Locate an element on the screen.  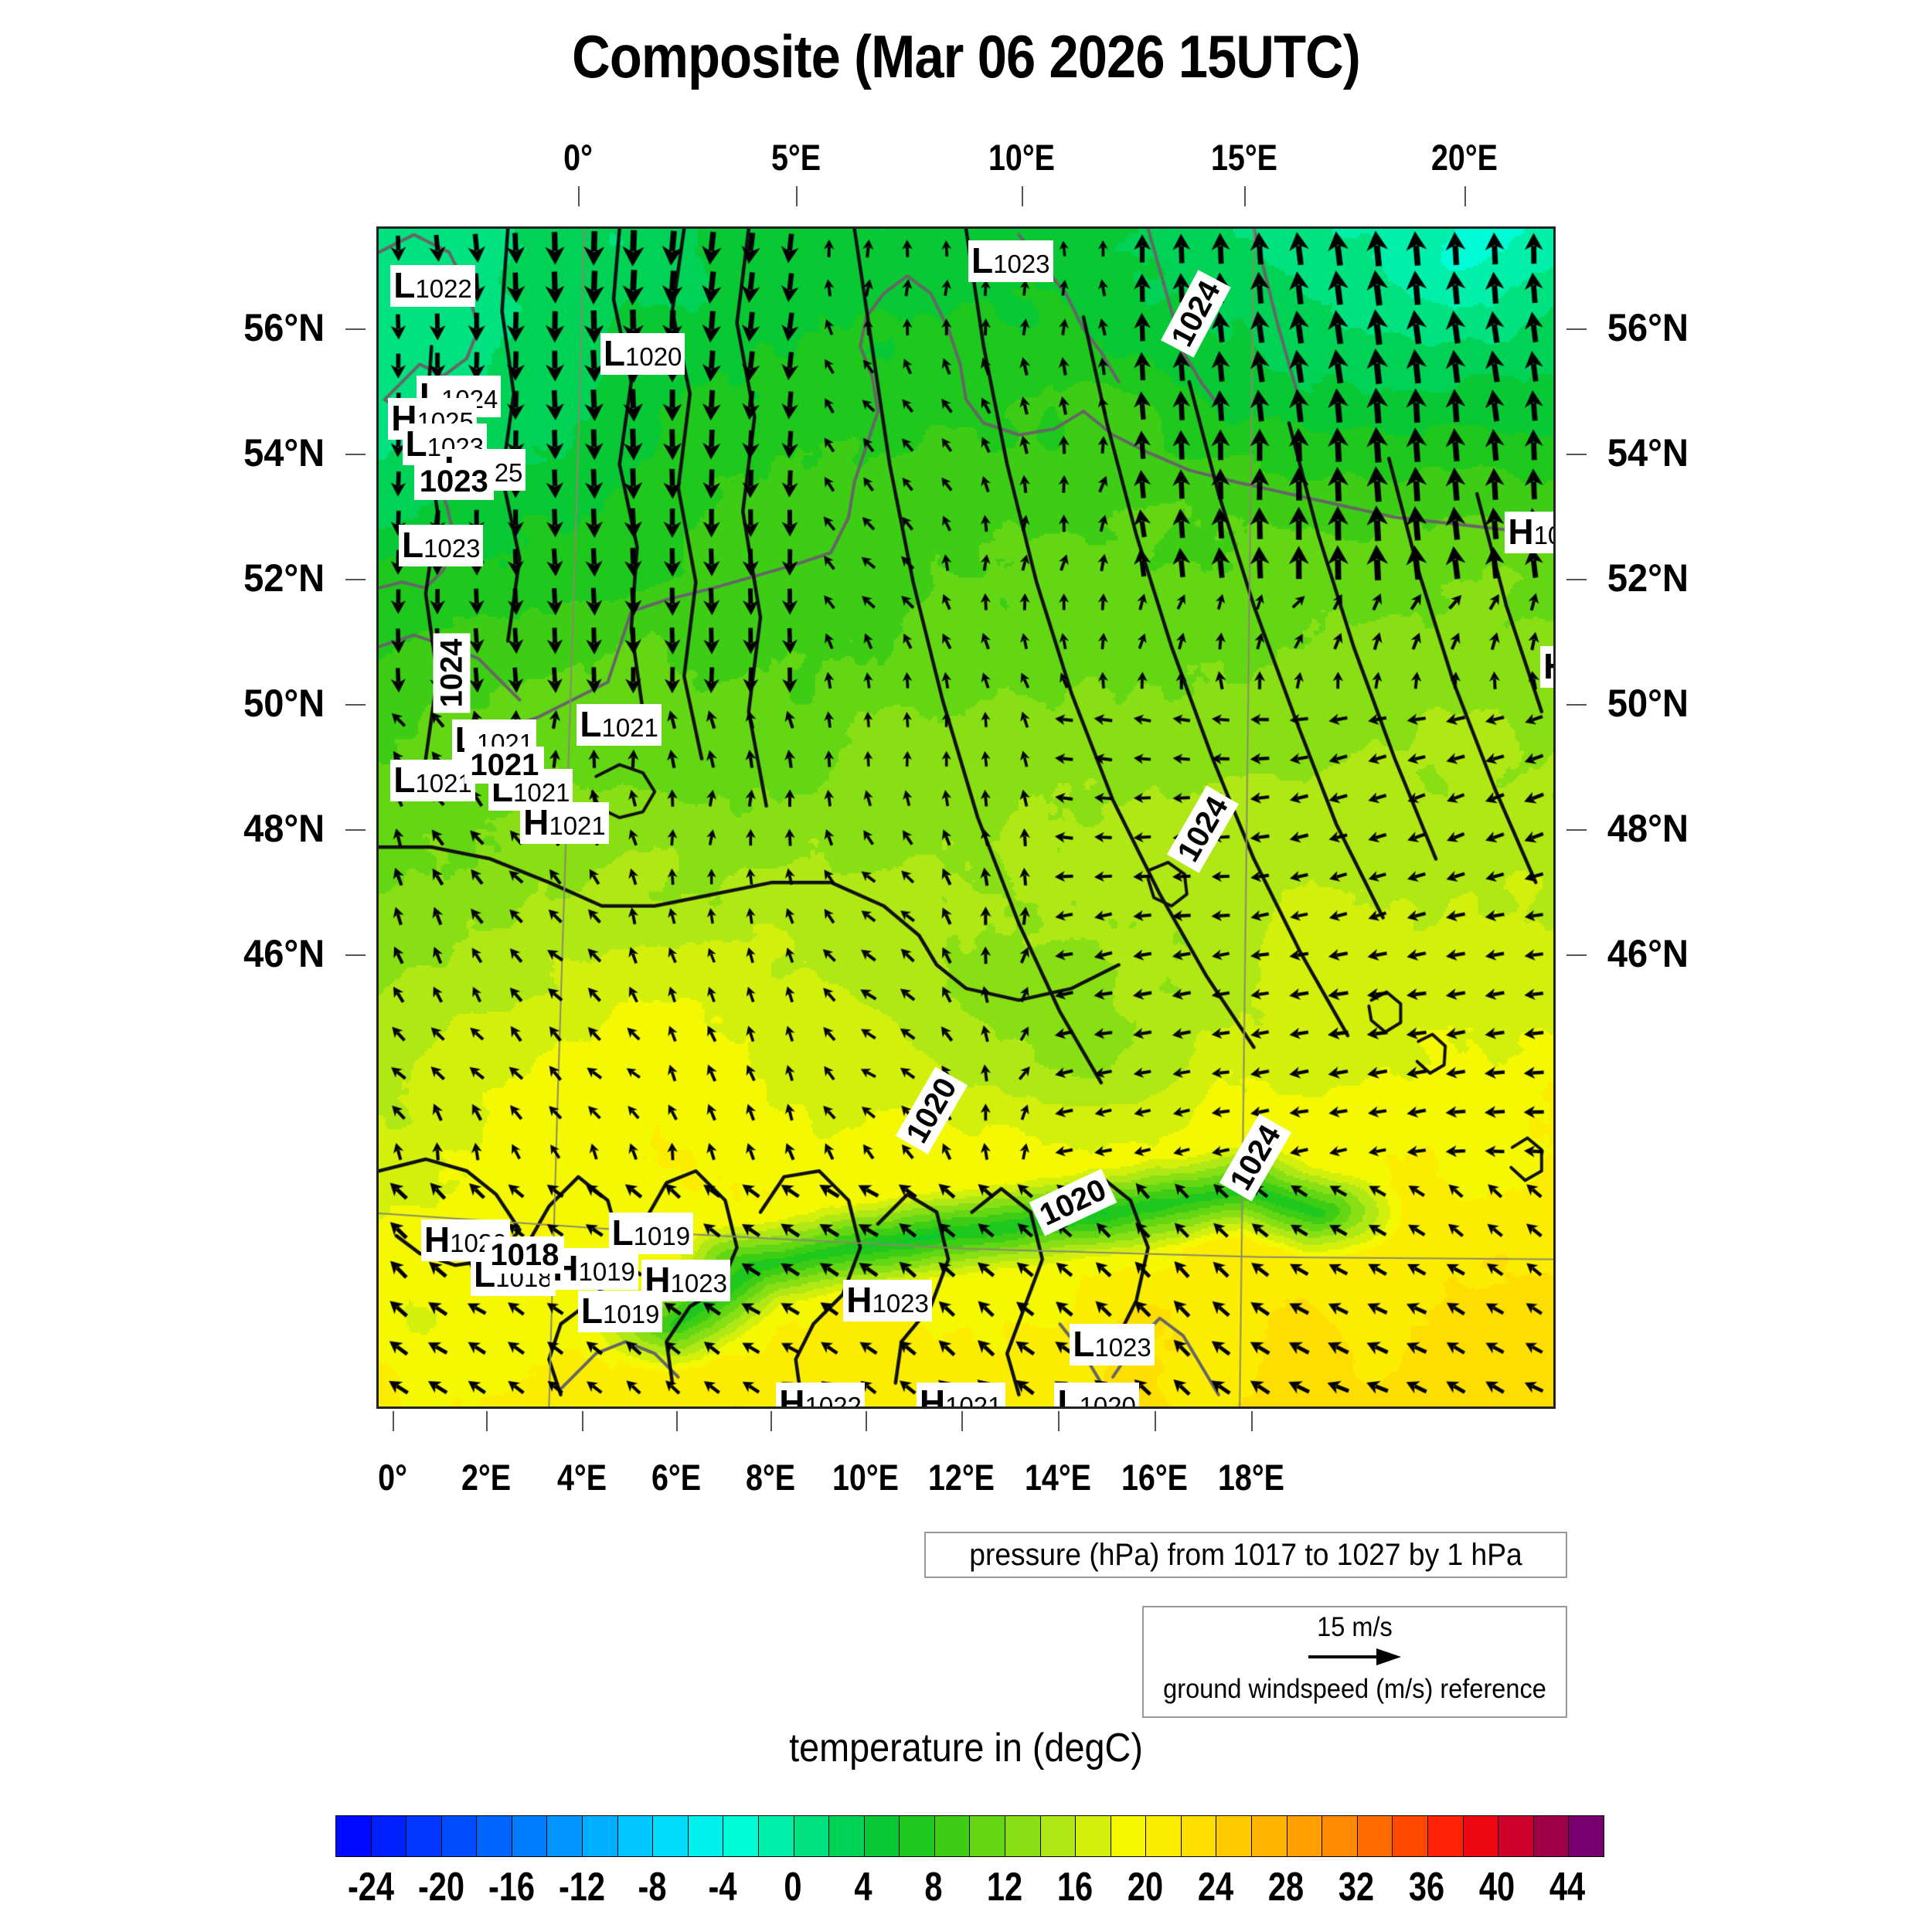
high-pressure-marker: H1023 is located at coordinates (887, 1301).